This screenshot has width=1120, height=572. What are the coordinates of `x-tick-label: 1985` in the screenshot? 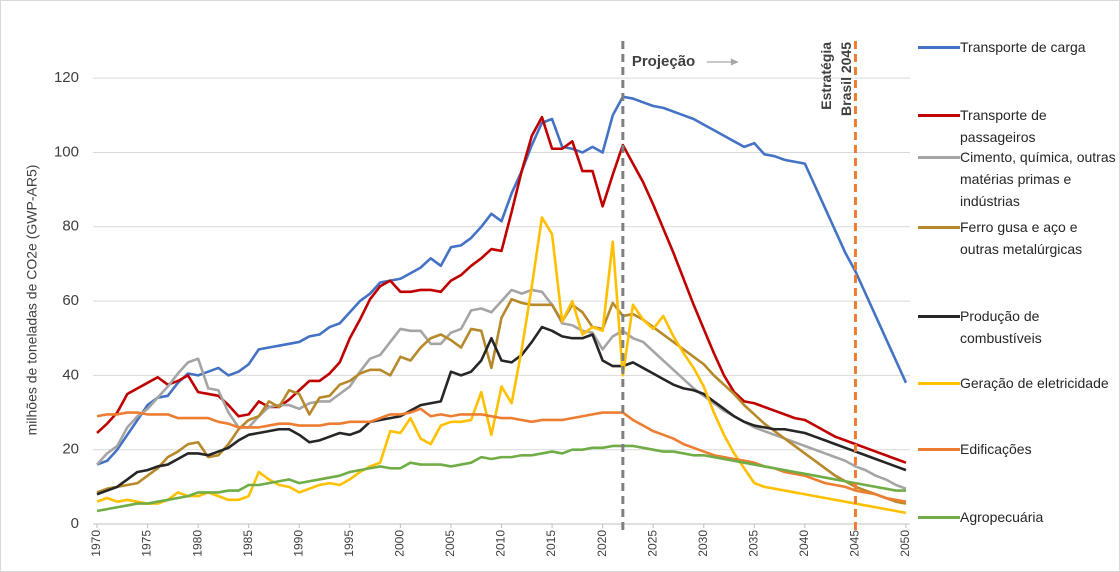 It's located at (248, 543).